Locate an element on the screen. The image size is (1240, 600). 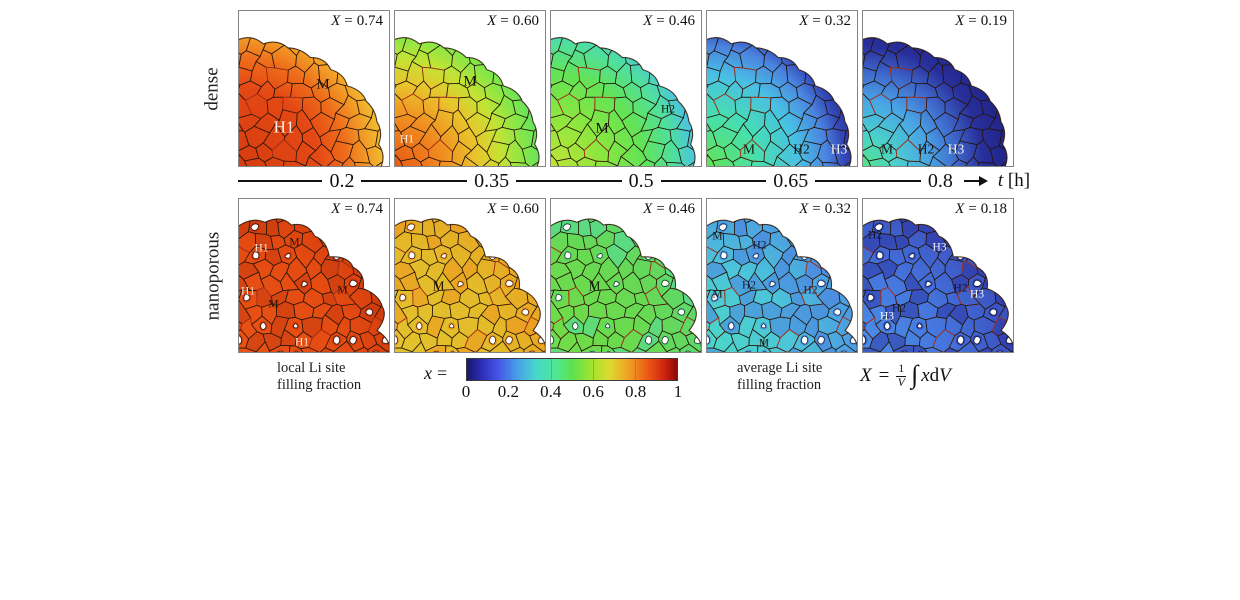
panel-dense-4: X = 0.32 M H2 H3 is located at coordinates (782, 88).